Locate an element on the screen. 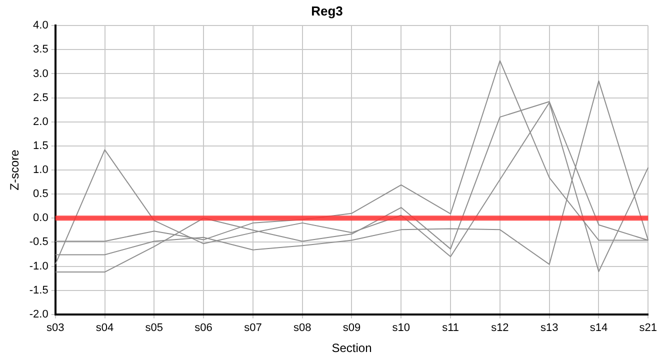  y-tick-label: 4.0 is located at coordinates (40, 26).